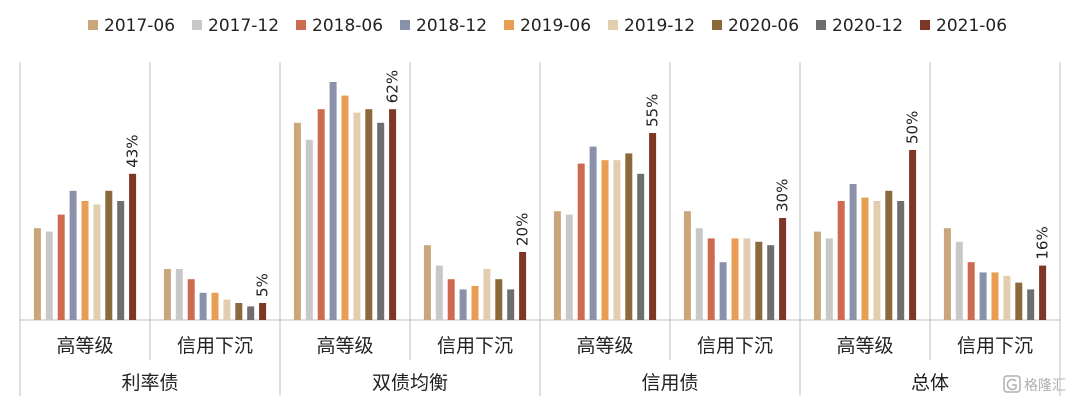 The width and height of the screenshot is (1080, 404). What do you see at coordinates (149, 383) in the screenshot?
I see `group-label-0: 利率债` at bounding box center [149, 383].